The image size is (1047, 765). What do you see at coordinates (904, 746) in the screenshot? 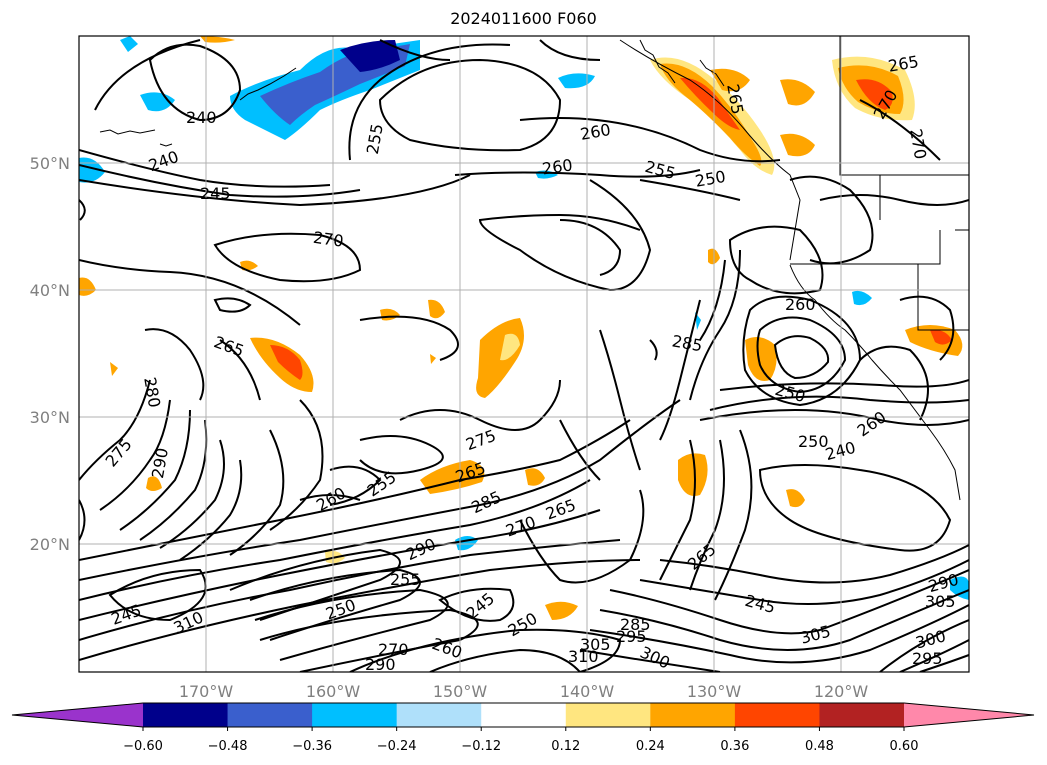
I see `colorbar-tick-label: 0.60` at bounding box center [904, 746].